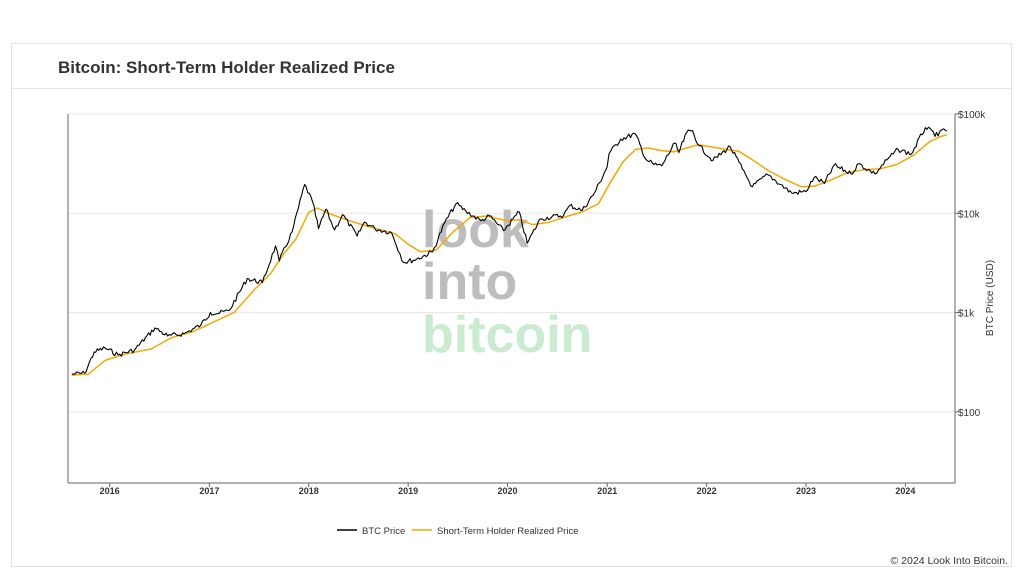 Image resolution: width=1024 pixels, height=571 pixels. What do you see at coordinates (970, 264) in the screenshot?
I see `y-axis-ticks: $100 $1k $10k $100k` at bounding box center [970, 264].